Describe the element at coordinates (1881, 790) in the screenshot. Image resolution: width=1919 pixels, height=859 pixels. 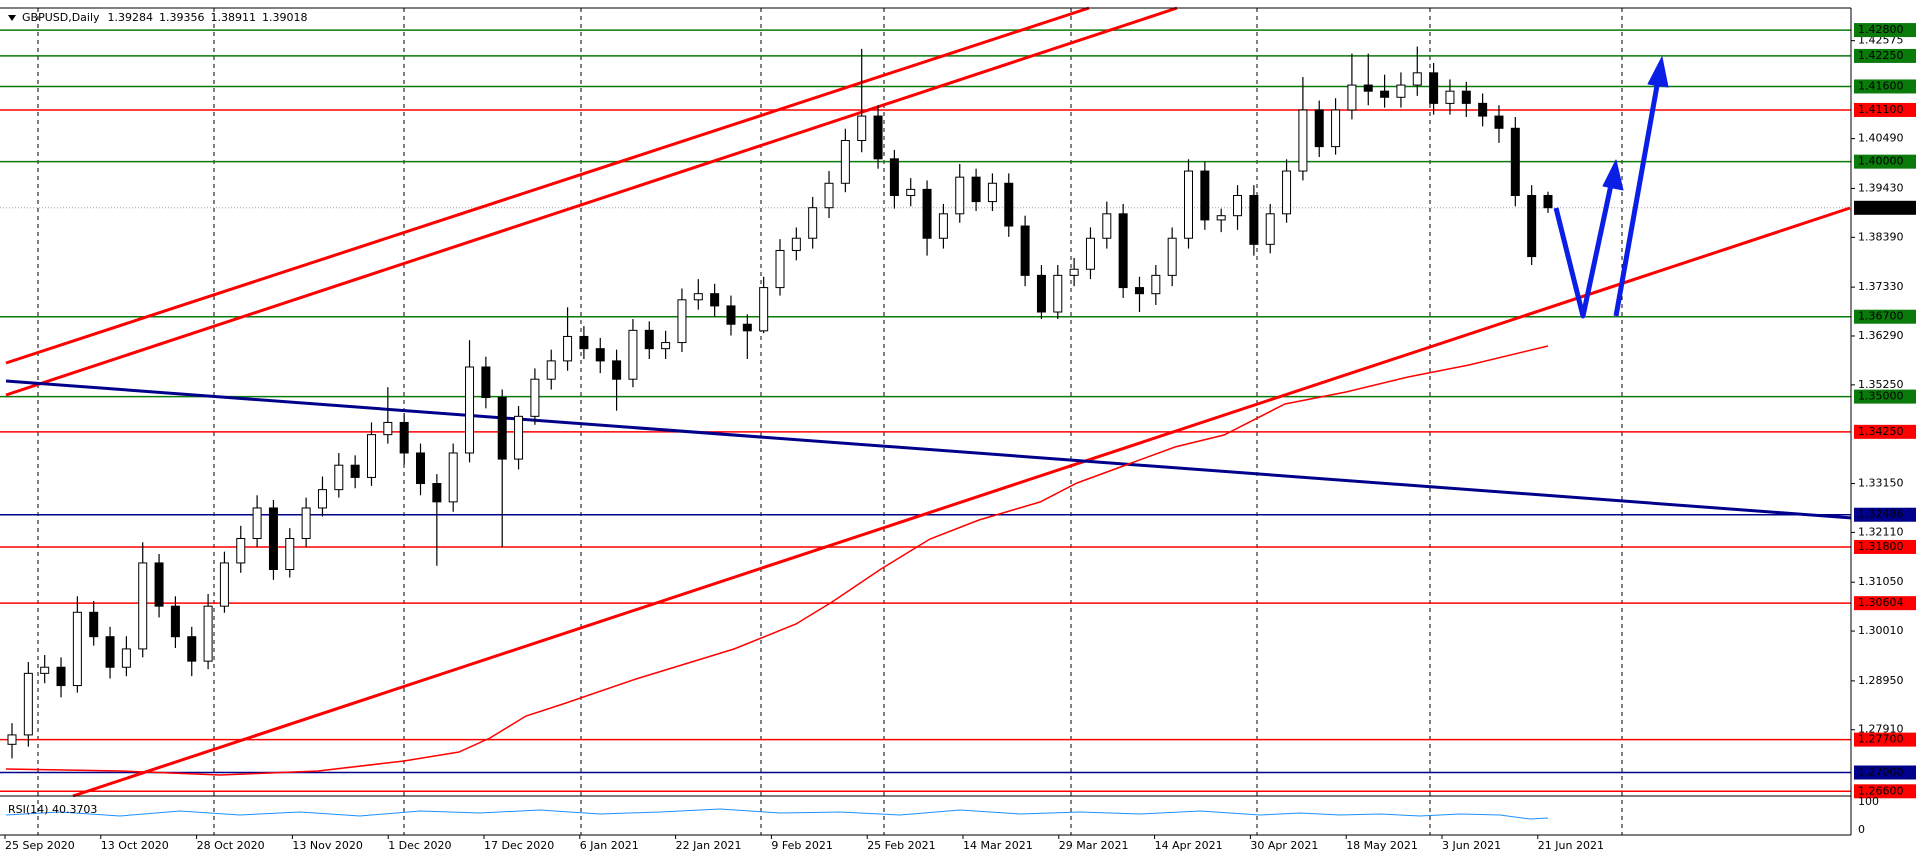
I see `level-label: 1.26600` at that location.